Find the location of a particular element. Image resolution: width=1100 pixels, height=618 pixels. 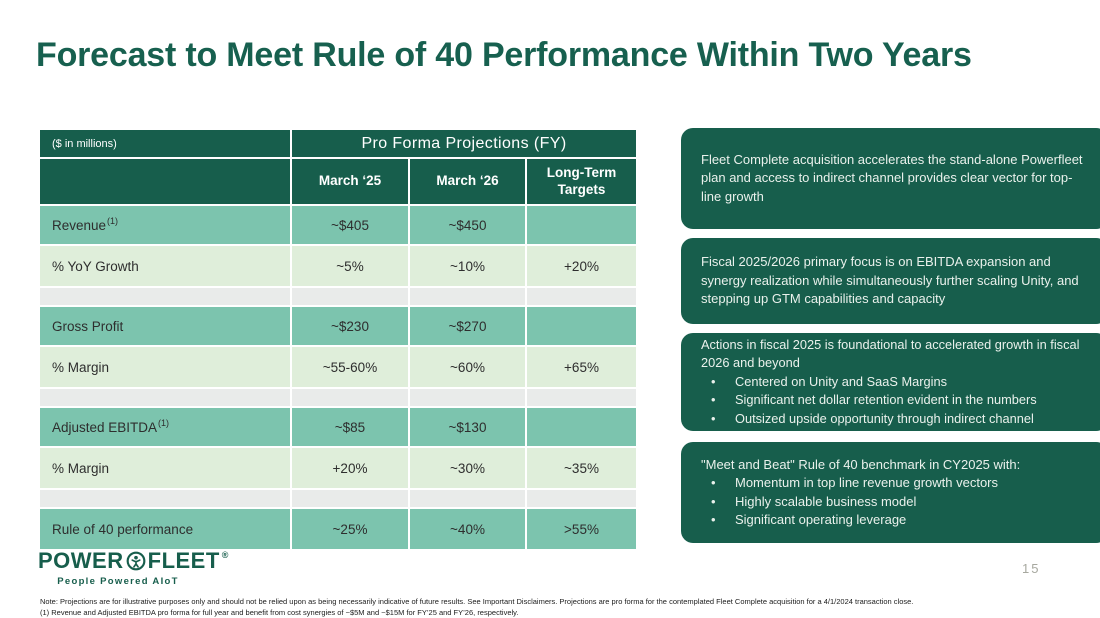

row-label-text: Gross Profit is located at coordinates (88, 326).